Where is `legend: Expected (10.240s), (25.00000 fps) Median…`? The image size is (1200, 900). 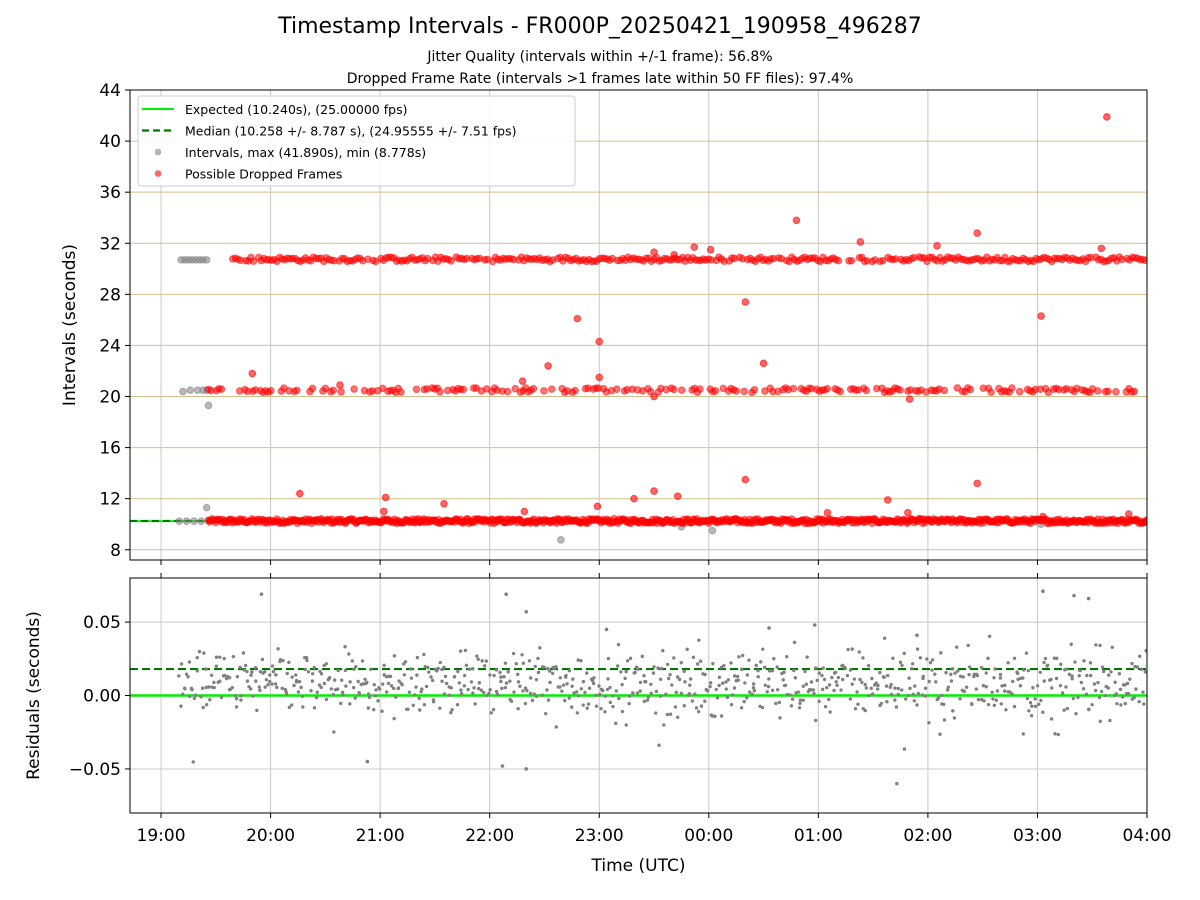
legend: Expected (10.240s), (25.00000 fps) Median… is located at coordinates (356, 141).